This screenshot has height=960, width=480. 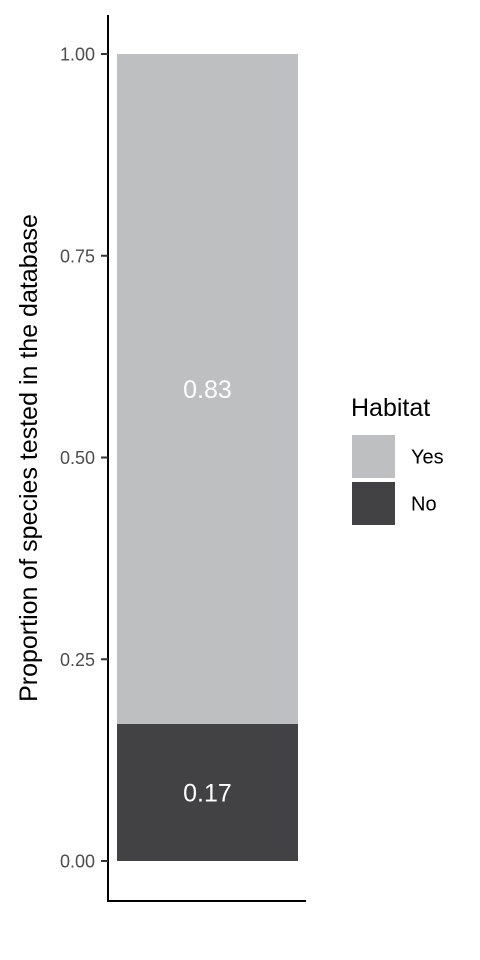 What do you see at coordinates (424, 505) in the screenshot?
I see `legend-label-no: No` at bounding box center [424, 505].